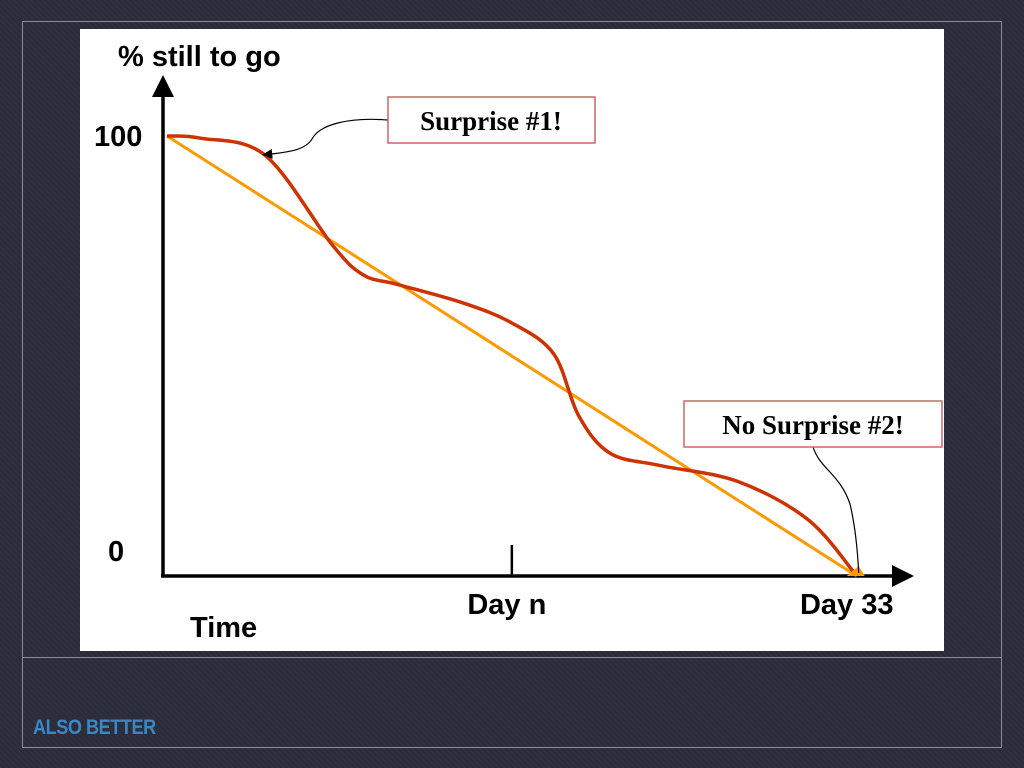 The height and width of the screenshot is (768, 1024). What do you see at coordinates (94, 727) in the screenshot?
I see `slide-caption: ALSO BETTER` at bounding box center [94, 727].